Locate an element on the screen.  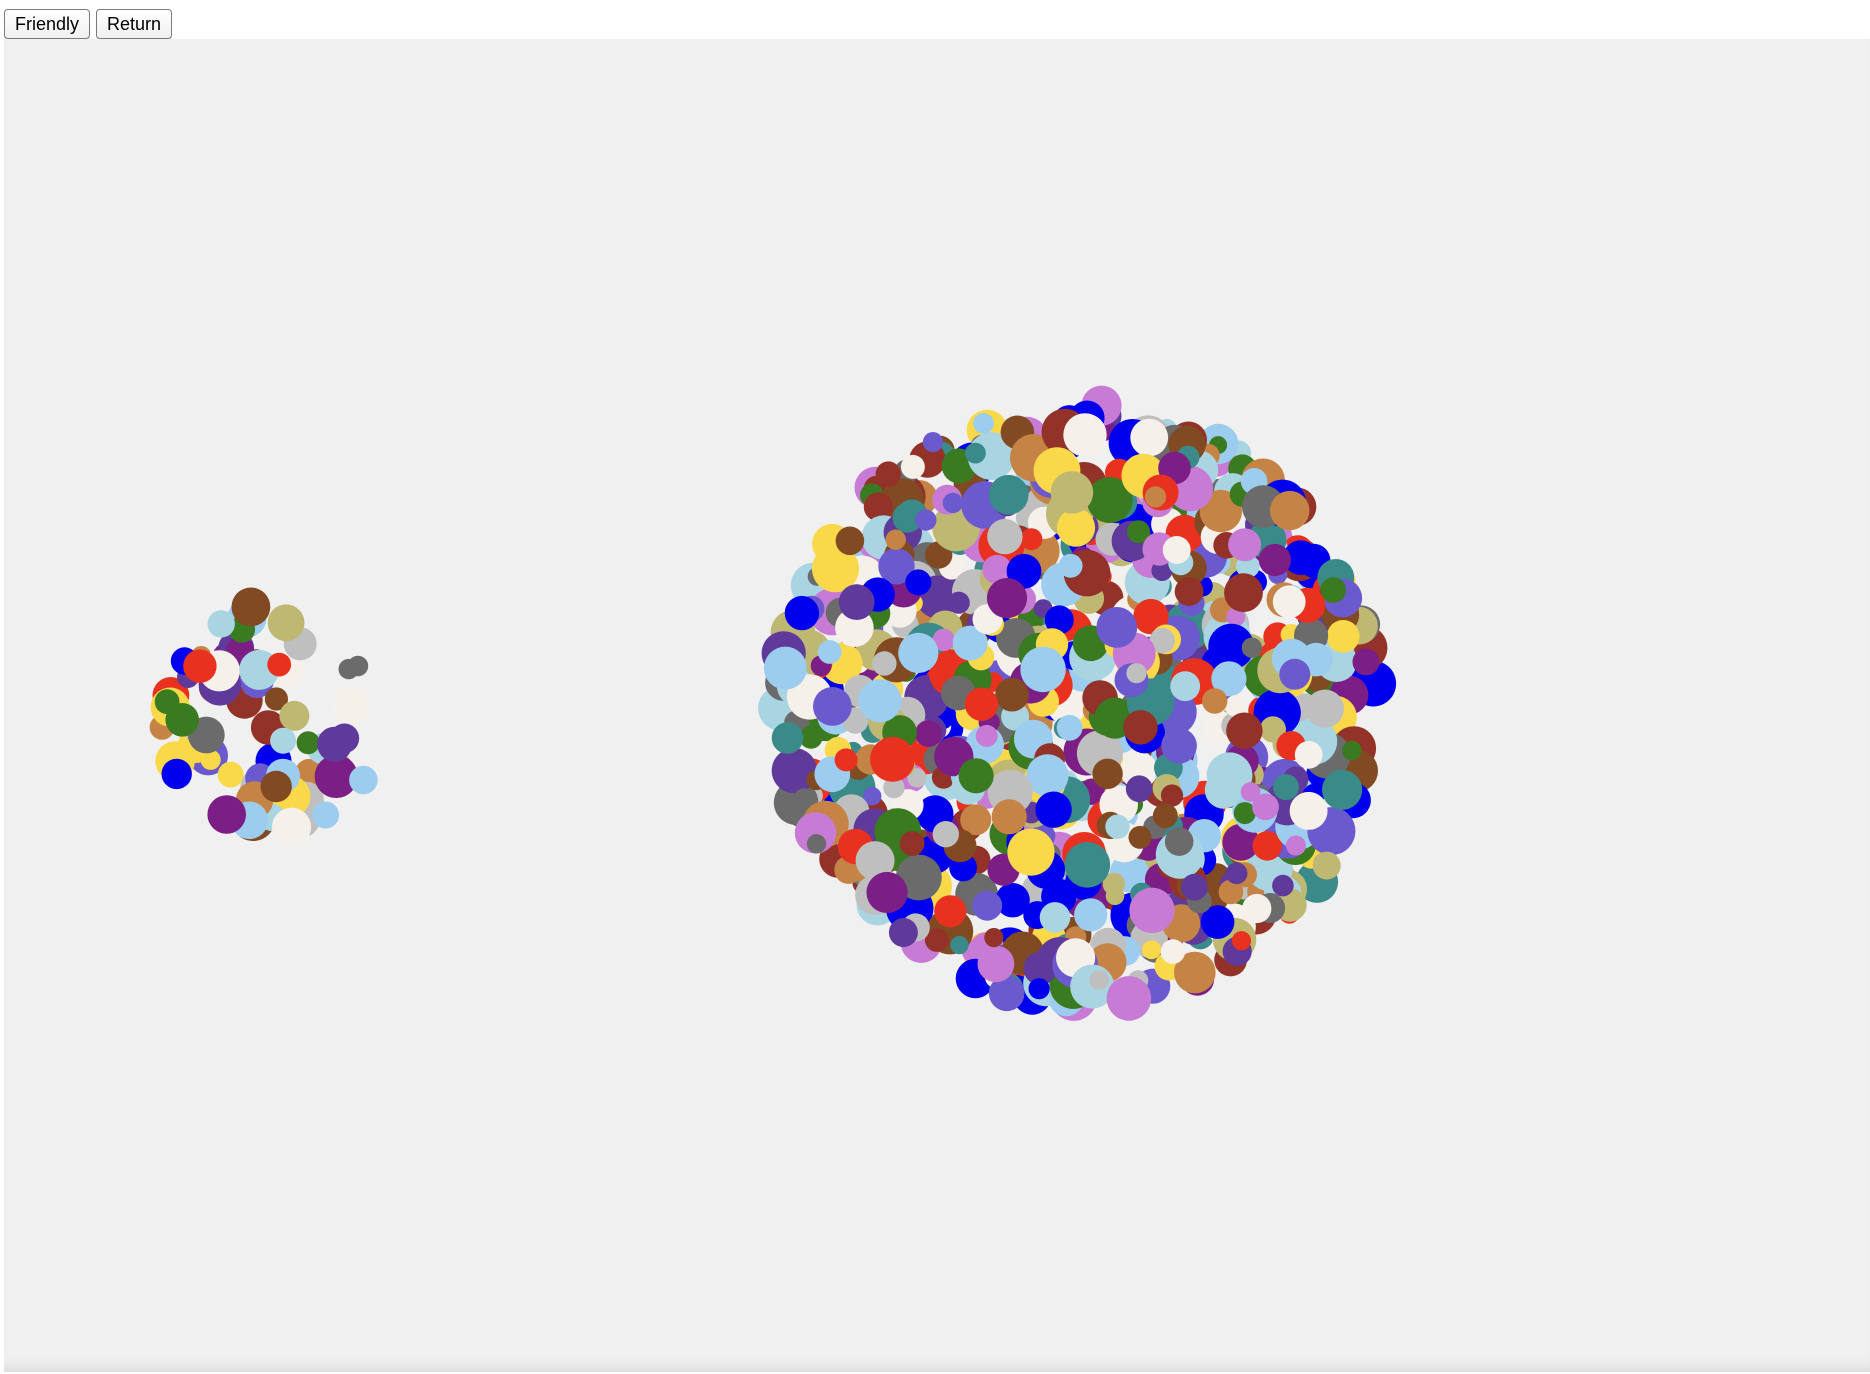
small-bubble-cluster is located at coordinates (263, 717).